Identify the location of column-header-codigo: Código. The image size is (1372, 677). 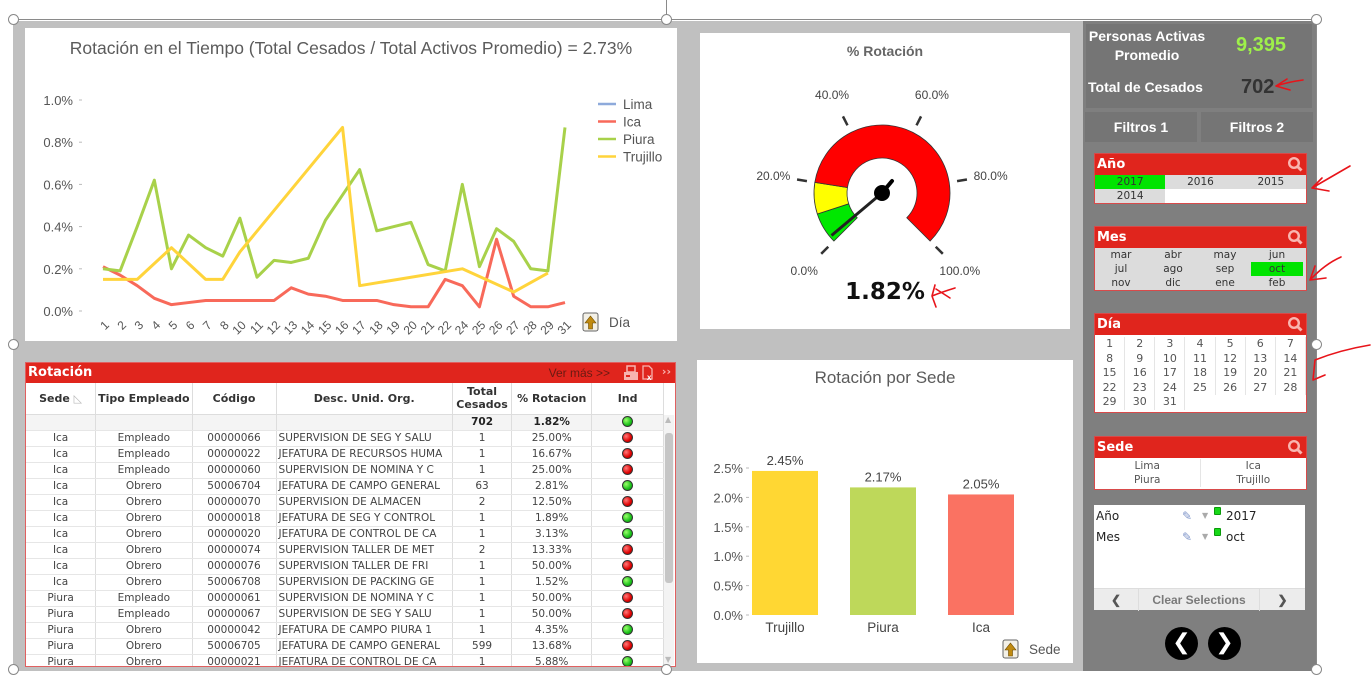
(234, 399).